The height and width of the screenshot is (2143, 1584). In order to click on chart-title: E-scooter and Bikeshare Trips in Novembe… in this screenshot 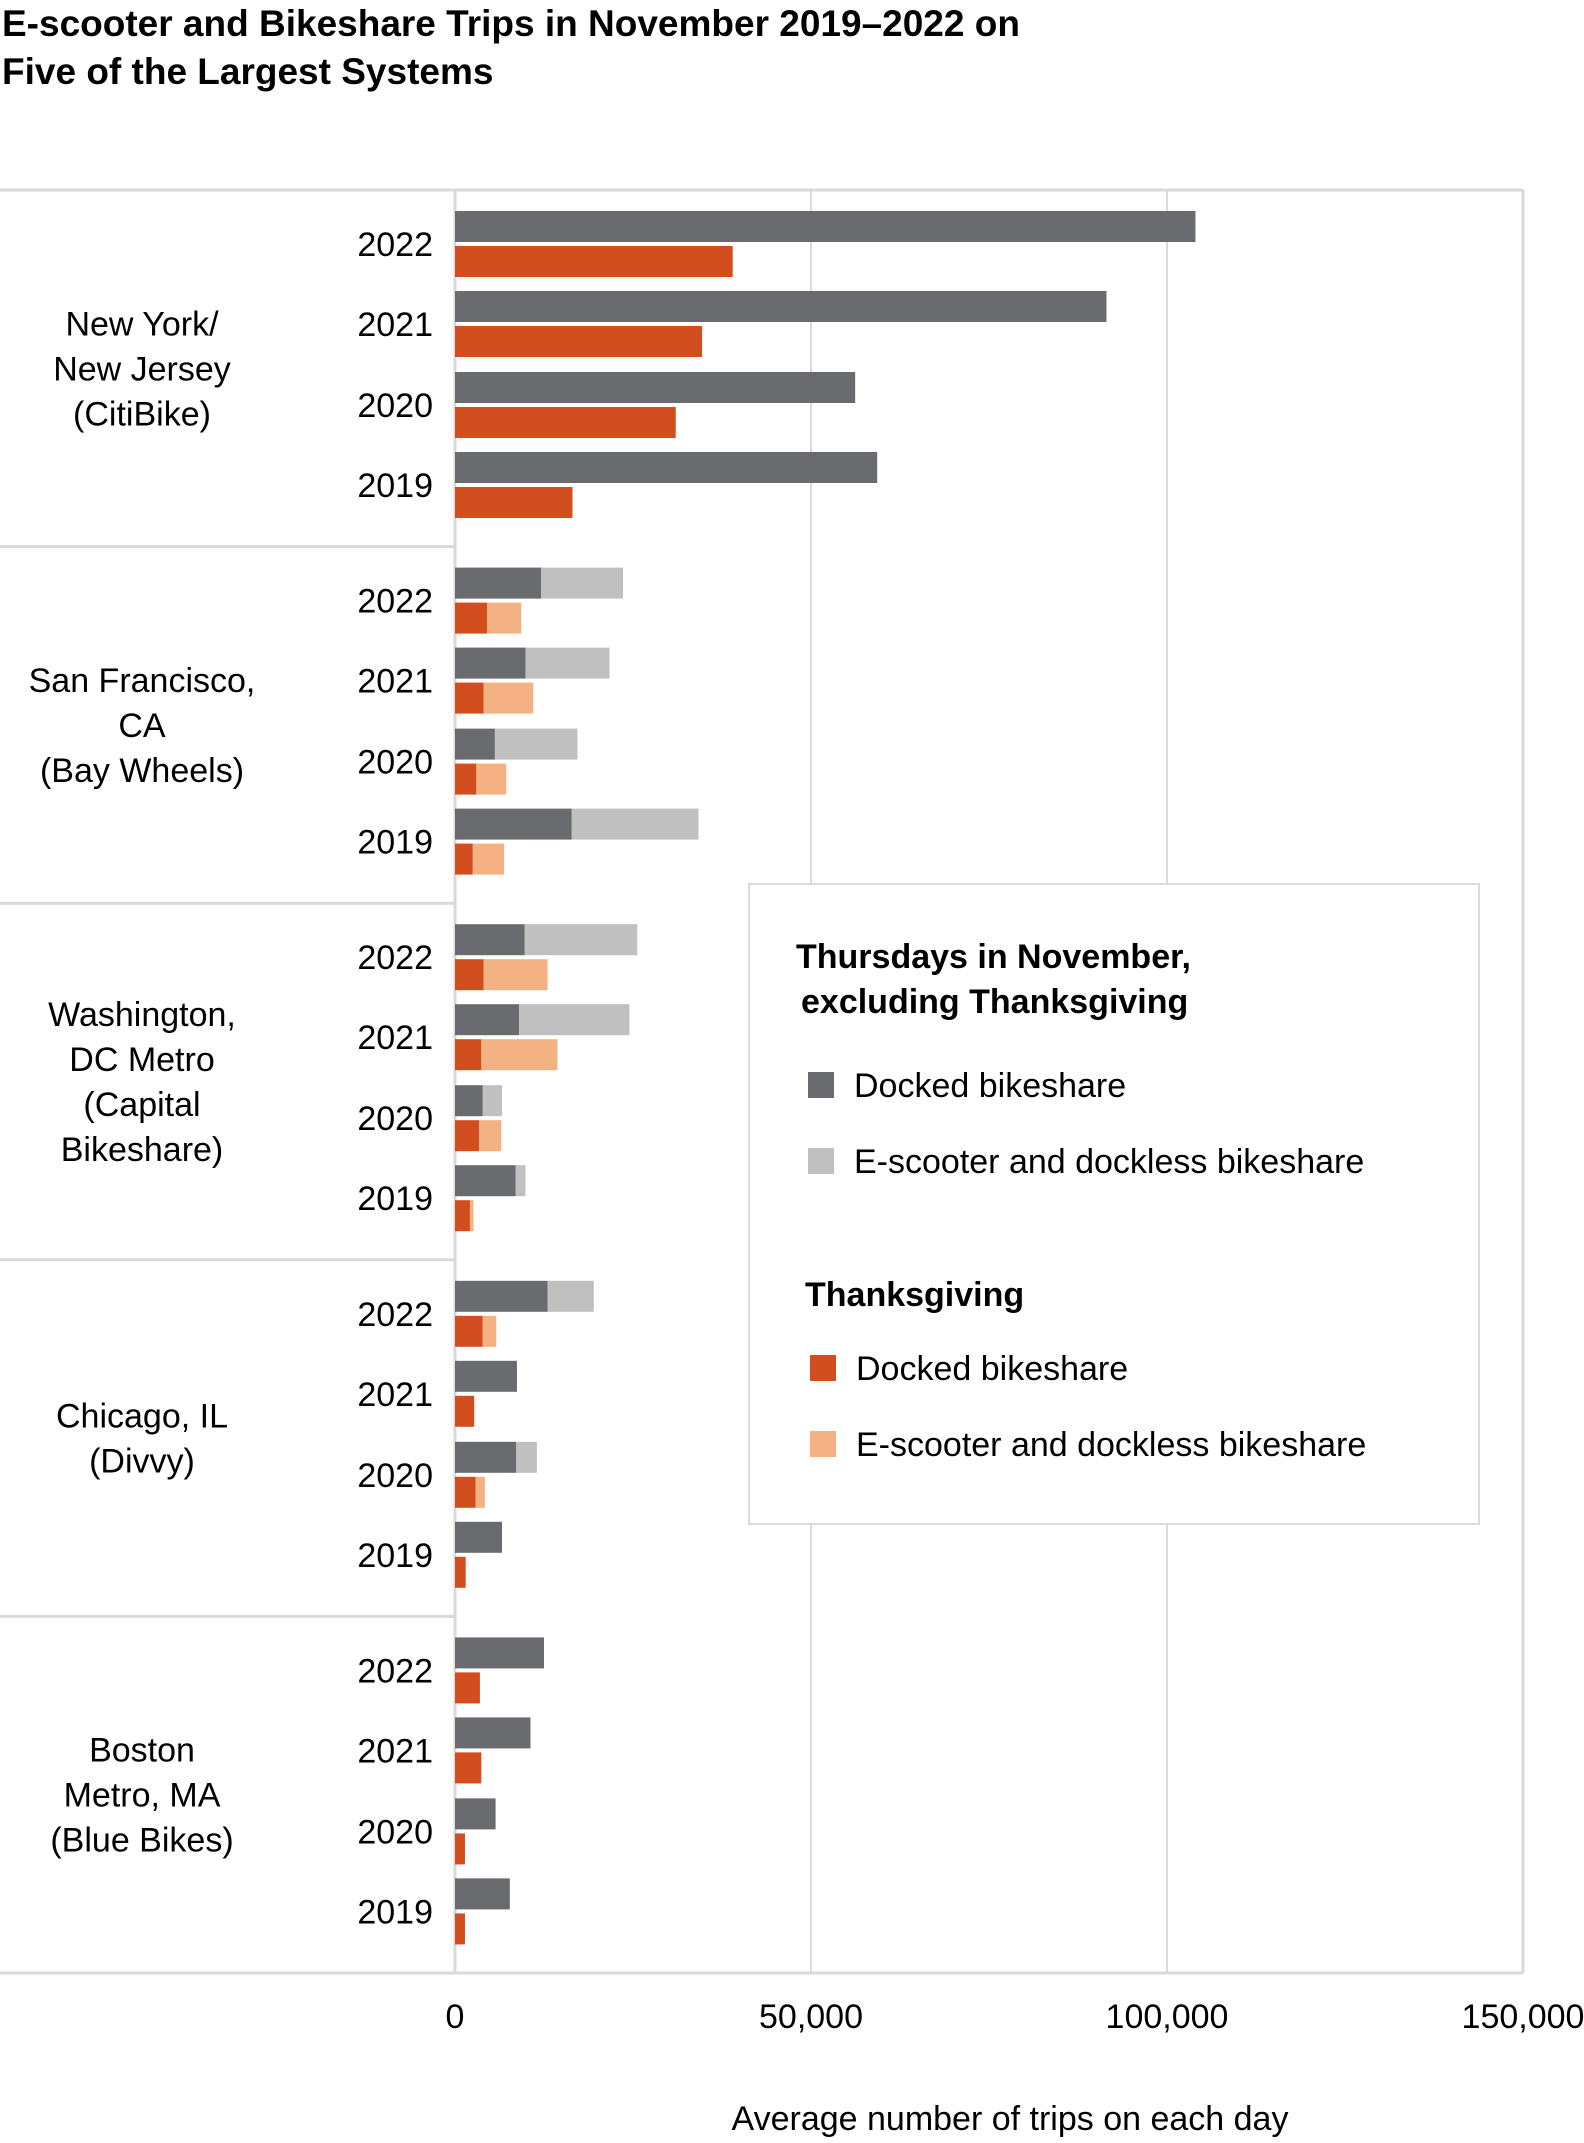, I will do `click(511, 47)`.